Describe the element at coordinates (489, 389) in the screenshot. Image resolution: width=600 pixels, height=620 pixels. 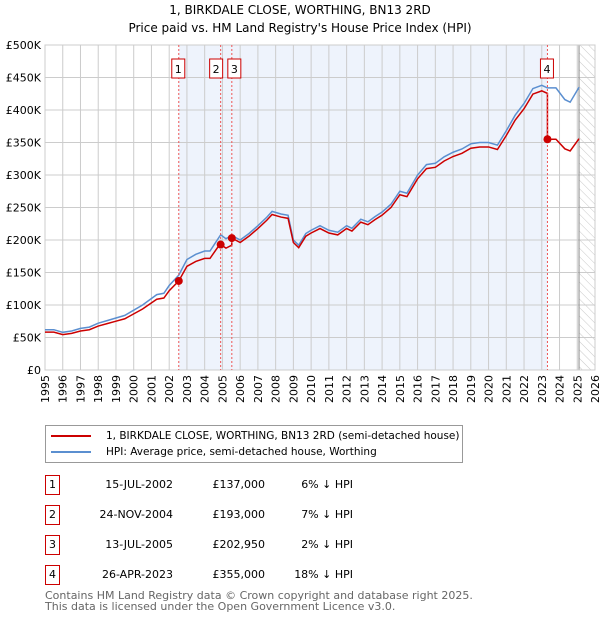
I see `x-tick-label: 2020` at that location.